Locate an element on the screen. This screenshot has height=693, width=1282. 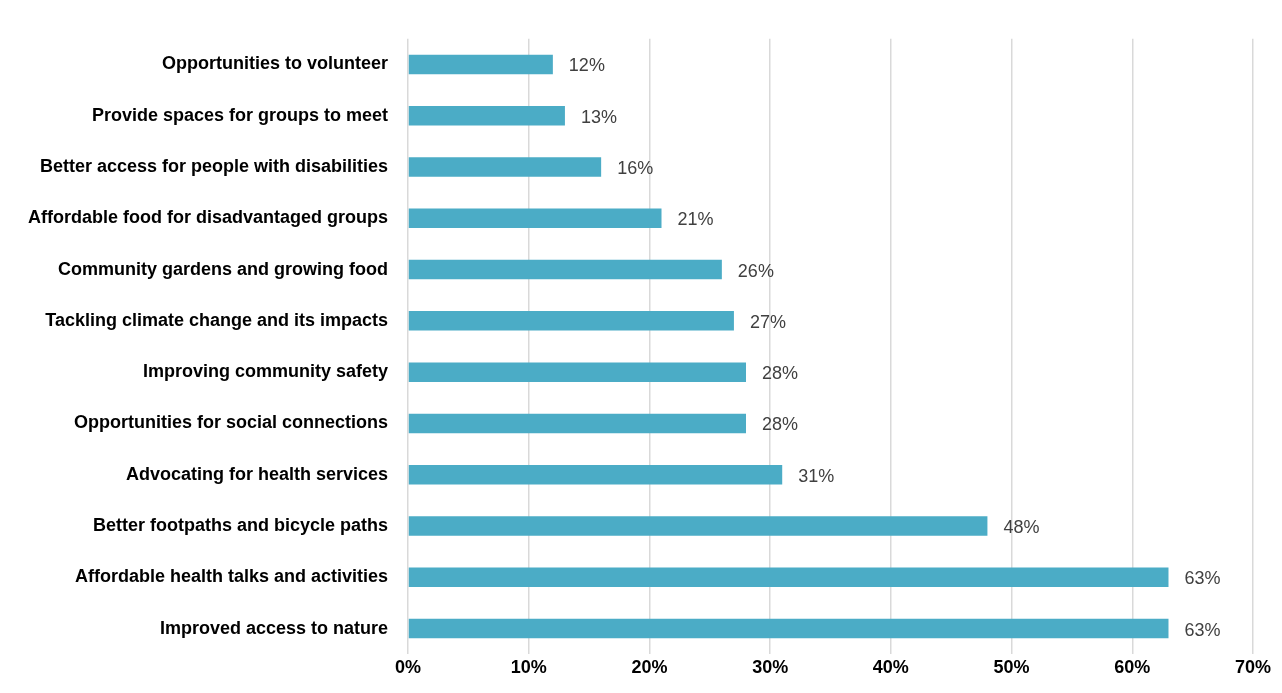
y-tick-label: Advocating for health services is located at coordinates (257, 473).